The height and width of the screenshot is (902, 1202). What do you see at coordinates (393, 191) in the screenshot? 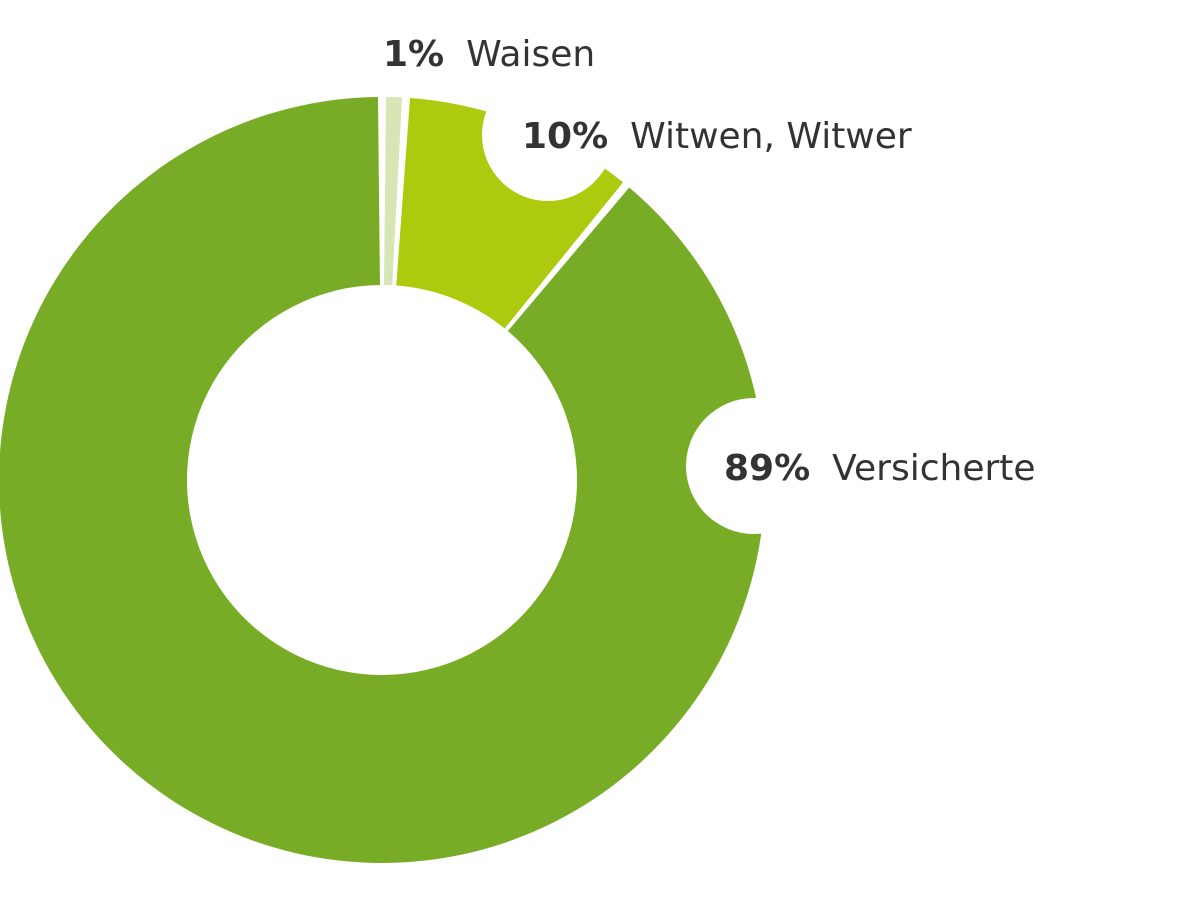
I see `slice-waisen` at bounding box center [393, 191].